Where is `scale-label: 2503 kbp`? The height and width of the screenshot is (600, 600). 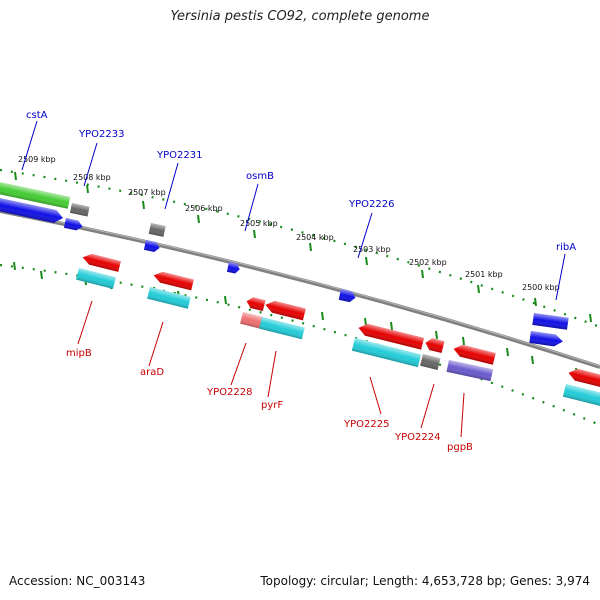 scale-label: 2503 kbp is located at coordinates (372, 249).